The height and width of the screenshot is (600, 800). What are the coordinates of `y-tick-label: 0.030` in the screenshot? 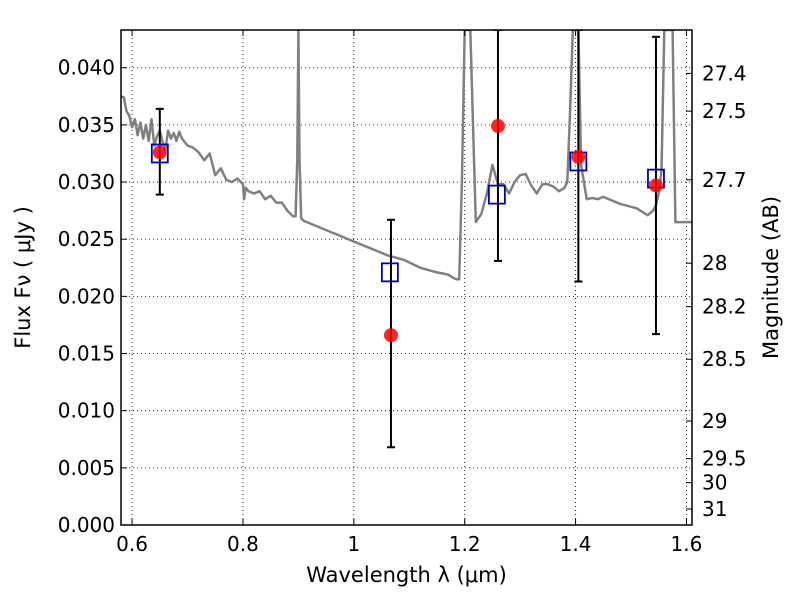 It's located at (86, 182).